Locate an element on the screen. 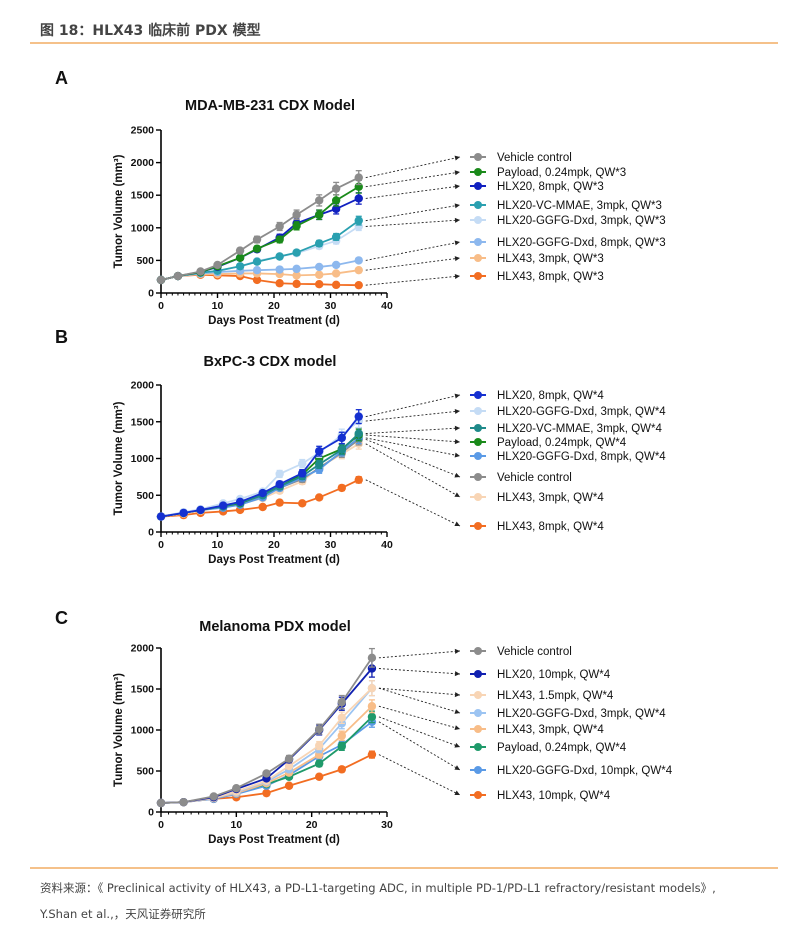 This screenshot has height=934, width=785. legend-label: HLX20-VC-MMAE, 3mpk, QW*4 is located at coordinates (579, 429).